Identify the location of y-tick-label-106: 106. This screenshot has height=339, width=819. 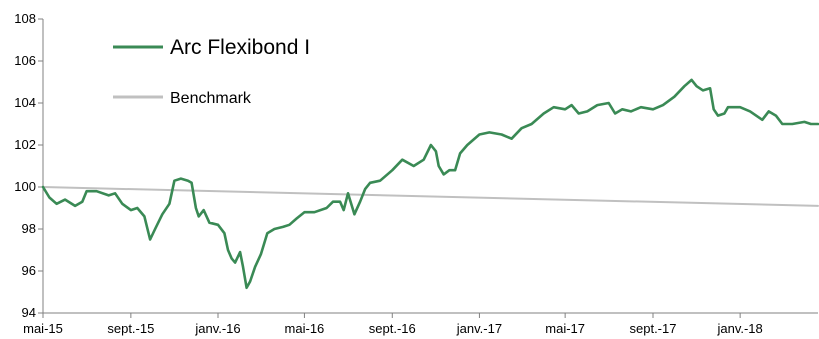
(25, 60).